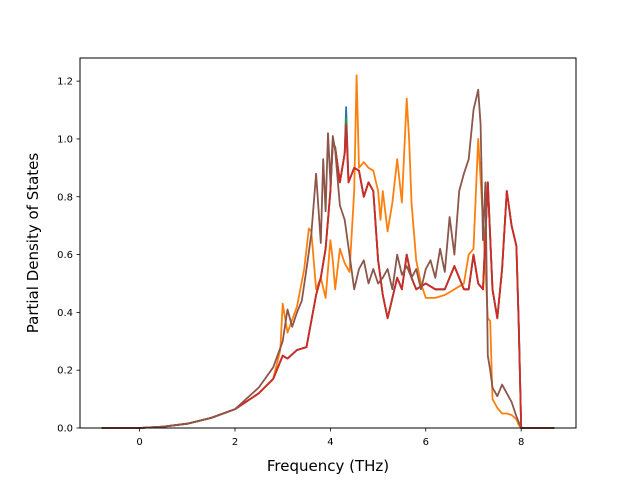  What do you see at coordinates (330, 442) in the screenshot?
I see `x-tick-label: 4` at bounding box center [330, 442].